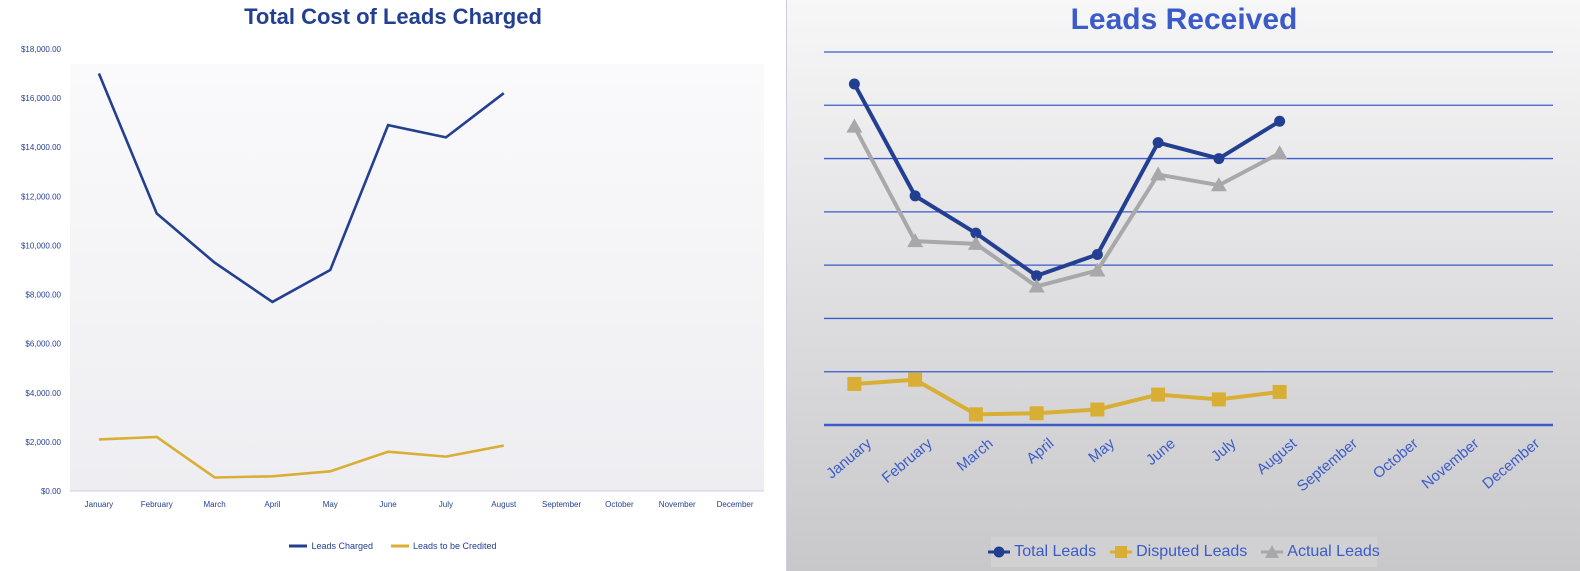 The height and width of the screenshot is (571, 1580). What do you see at coordinates (1055, 551) in the screenshot?
I see `legend-label: Total Leads` at bounding box center [1055, 551].